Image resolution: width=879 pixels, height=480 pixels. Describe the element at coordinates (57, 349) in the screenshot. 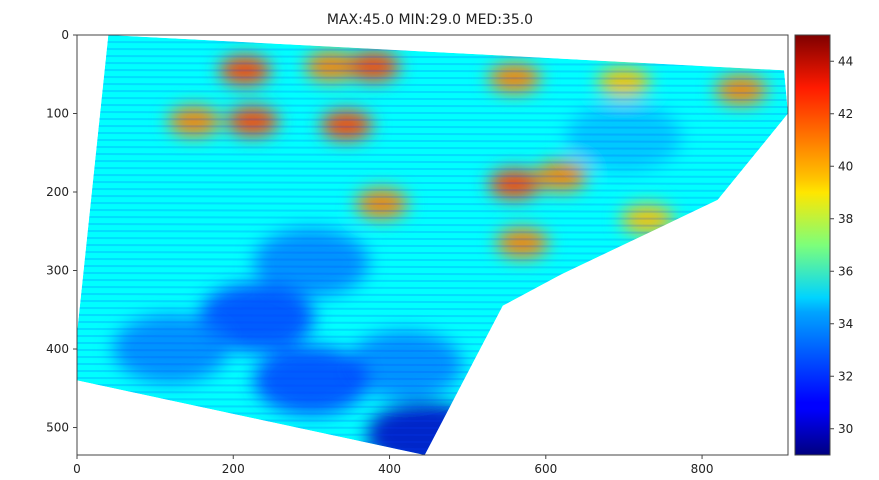

I see `y-tick-label: 400` at that location.